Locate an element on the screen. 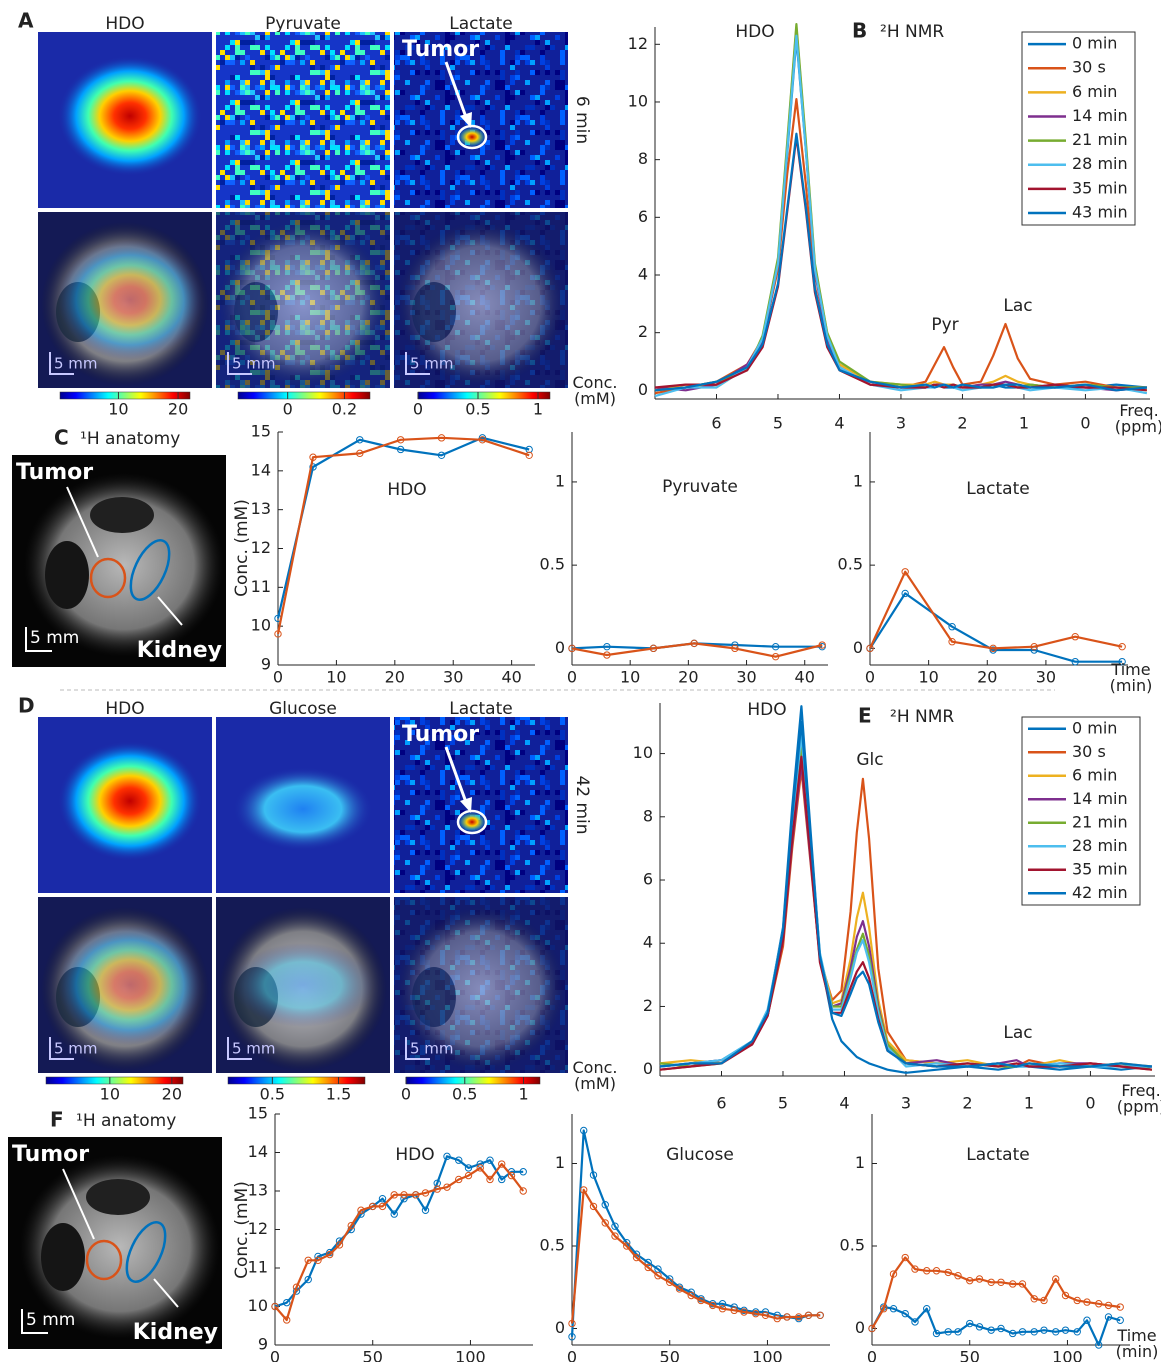 This screenshot has width=1161, height=1362. arrow-head is located at coordinates (466, 805).